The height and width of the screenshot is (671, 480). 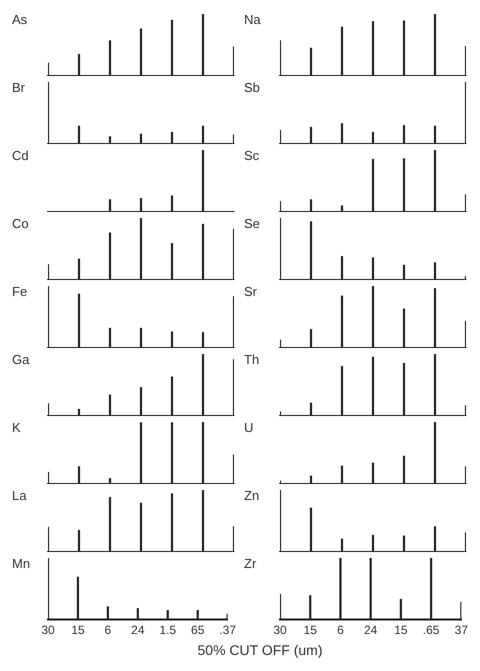 I want to click on chart-title: U, so click(x=249, y=428).